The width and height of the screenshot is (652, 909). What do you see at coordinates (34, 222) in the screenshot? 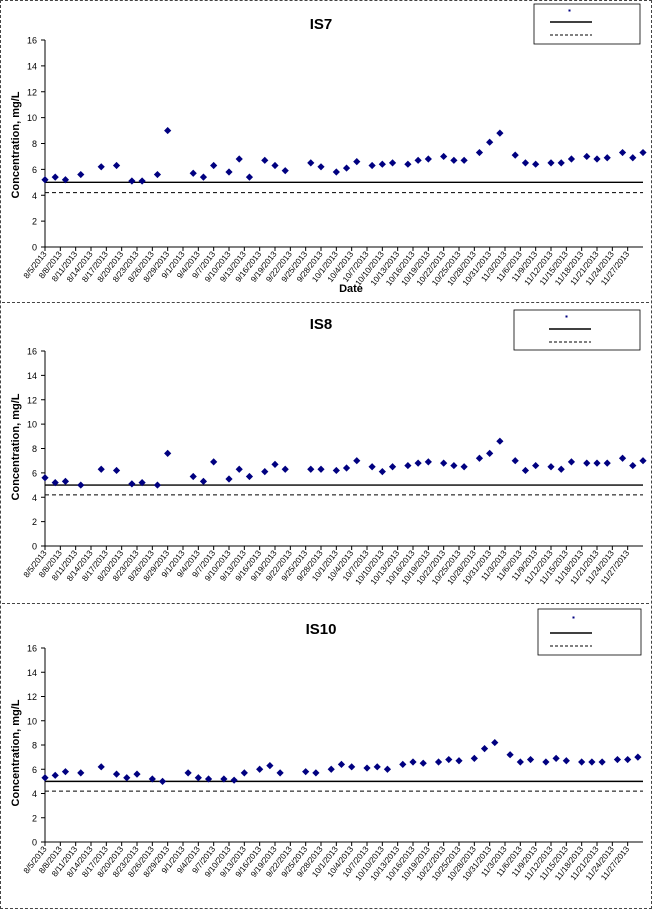
I see `y-tick-label: 2` at bounding box center [34, 222].